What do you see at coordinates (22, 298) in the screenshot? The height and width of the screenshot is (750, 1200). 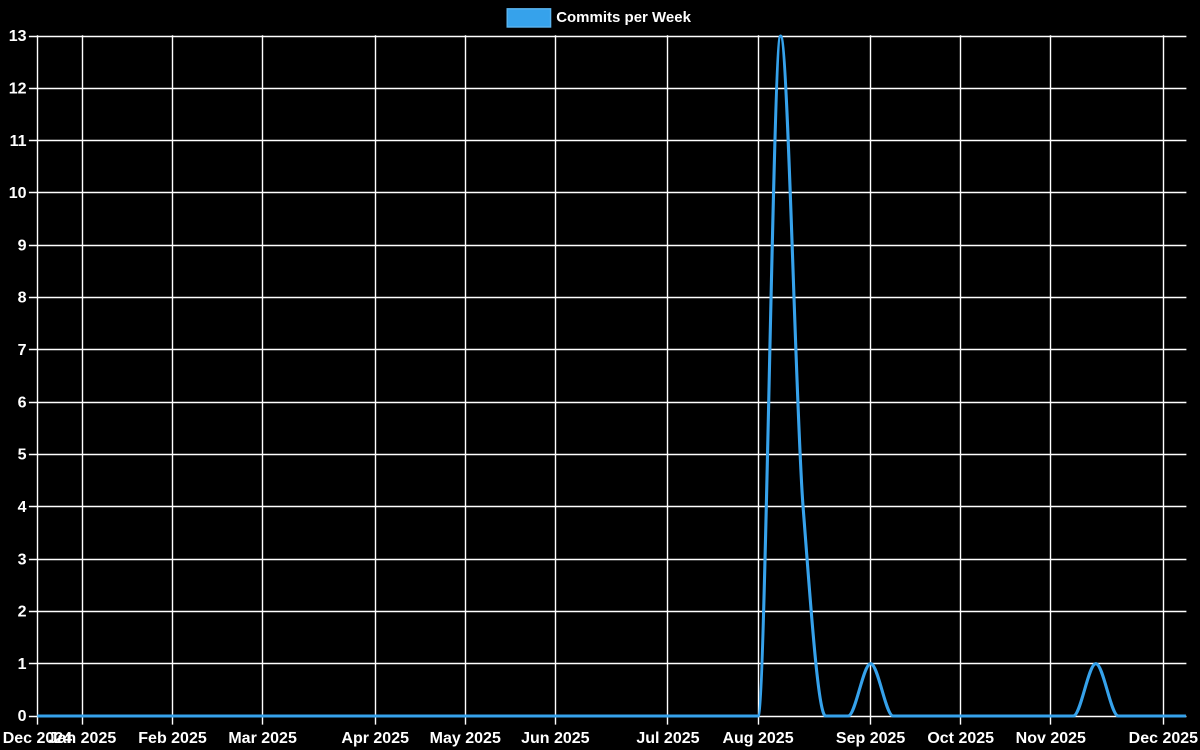 I see `svg-text: 8` at bounding box center [22, 298].